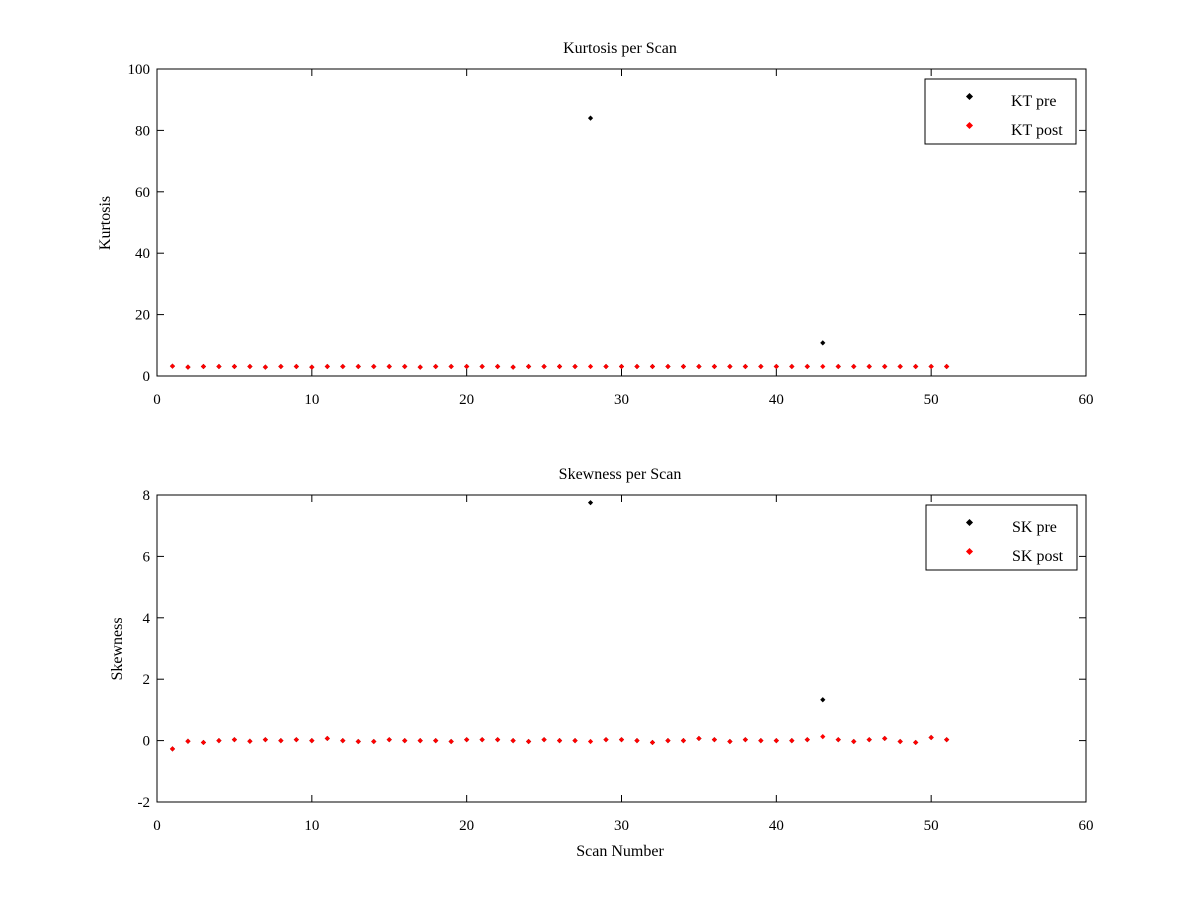 The height and width of the screenshot is (900, 1200). What do you see at coordinates (466, 400) in the screenshot?
I see `kurtosis-xtick-label: 20` at bounding box center [466, 400].